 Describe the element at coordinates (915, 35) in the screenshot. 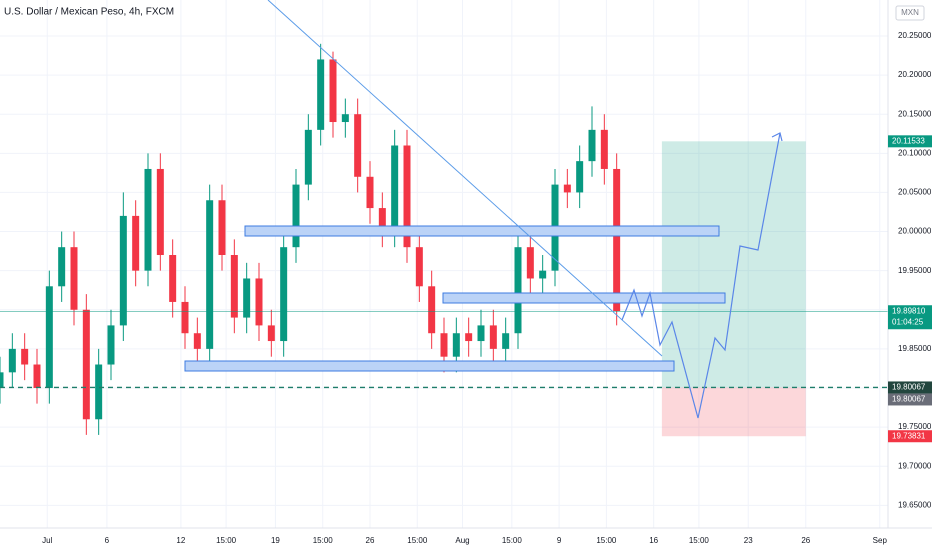

I see `y-tick-label: 20.25000` at that location.